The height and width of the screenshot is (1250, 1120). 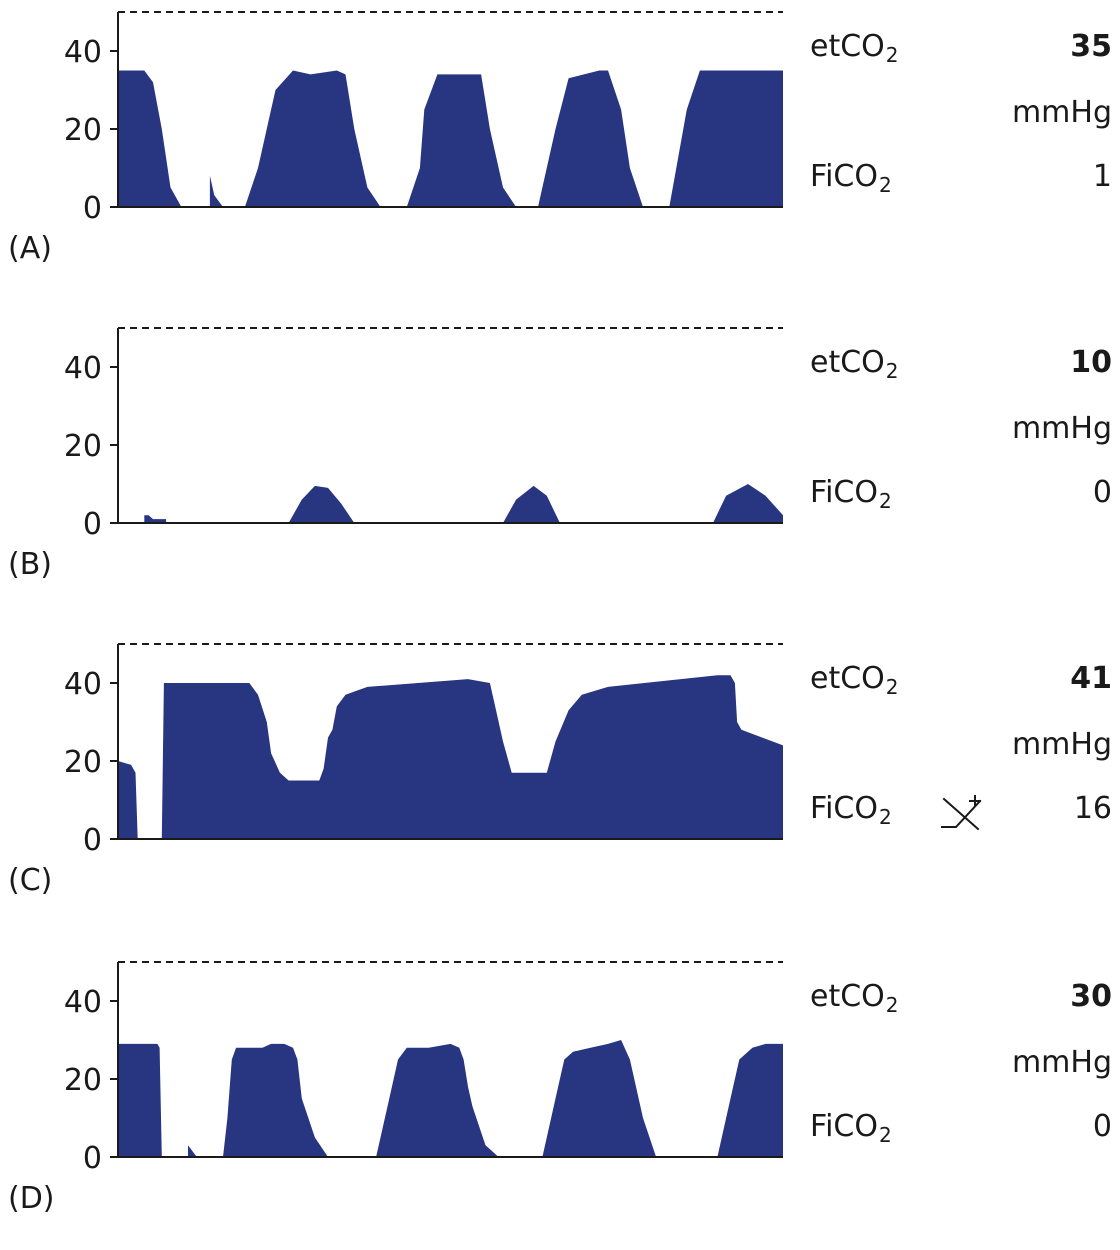 What do you see at coordinates (30, 564) in the screenshot?
I see `panel-label: (B)` at bounding box center [30, 564].